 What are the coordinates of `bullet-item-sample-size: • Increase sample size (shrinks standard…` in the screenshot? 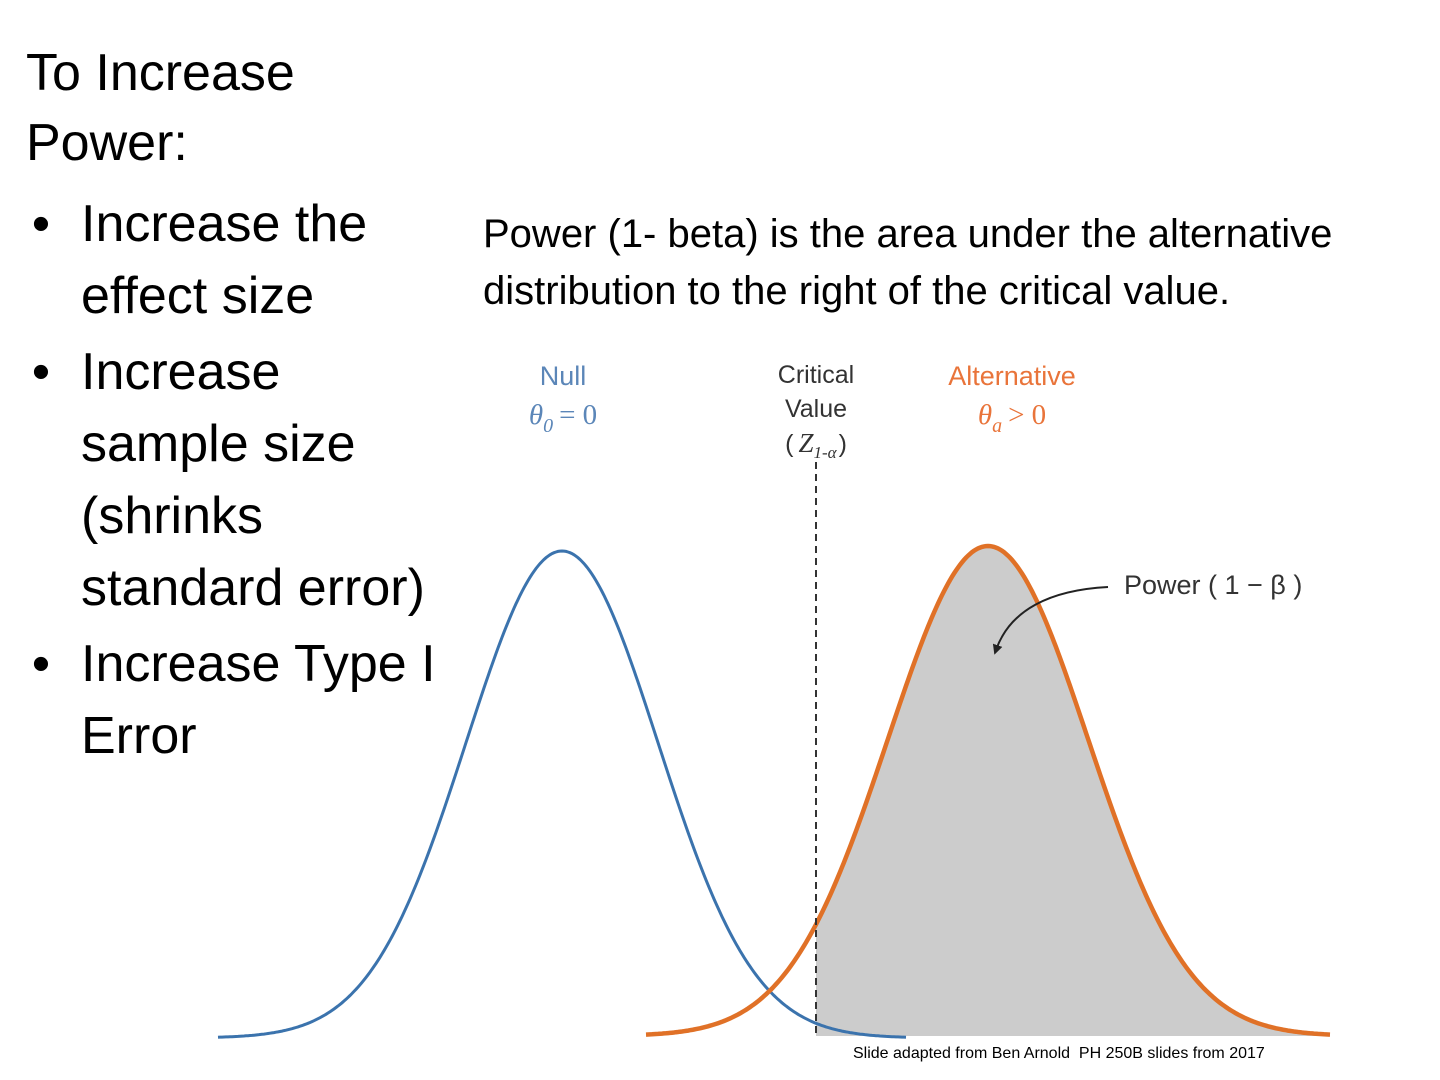 It's located at (231, 480).